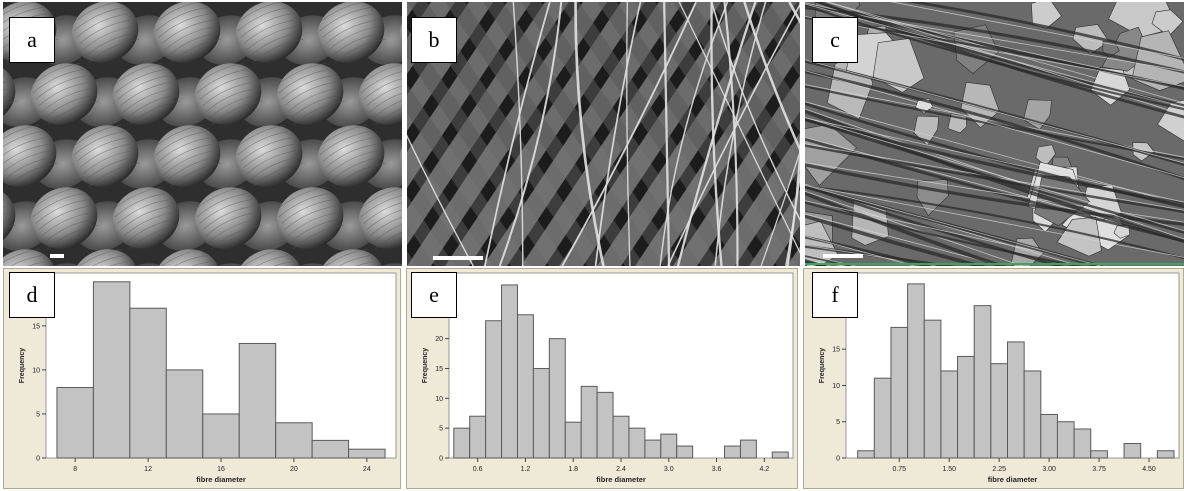 The image size is (1184, 491). Describe the element at coordinates (434, 40) in the screenshot. I see `panel-label-b: b` at that location.